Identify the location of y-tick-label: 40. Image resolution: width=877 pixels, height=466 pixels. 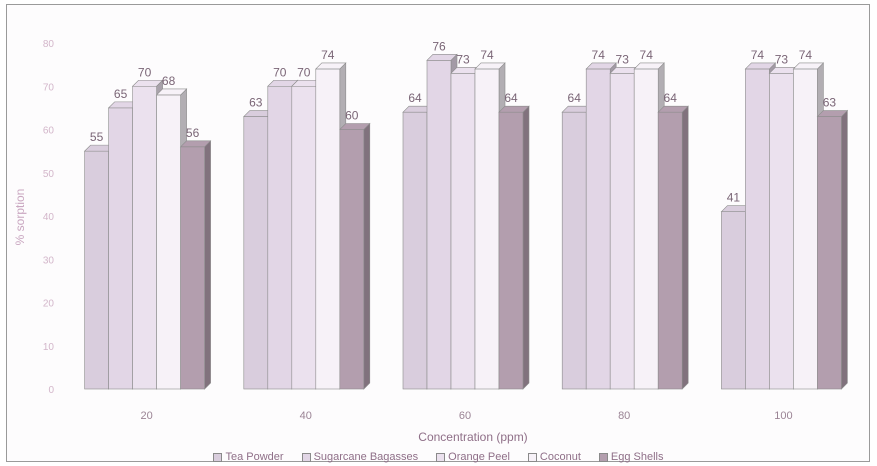
(49, 217).